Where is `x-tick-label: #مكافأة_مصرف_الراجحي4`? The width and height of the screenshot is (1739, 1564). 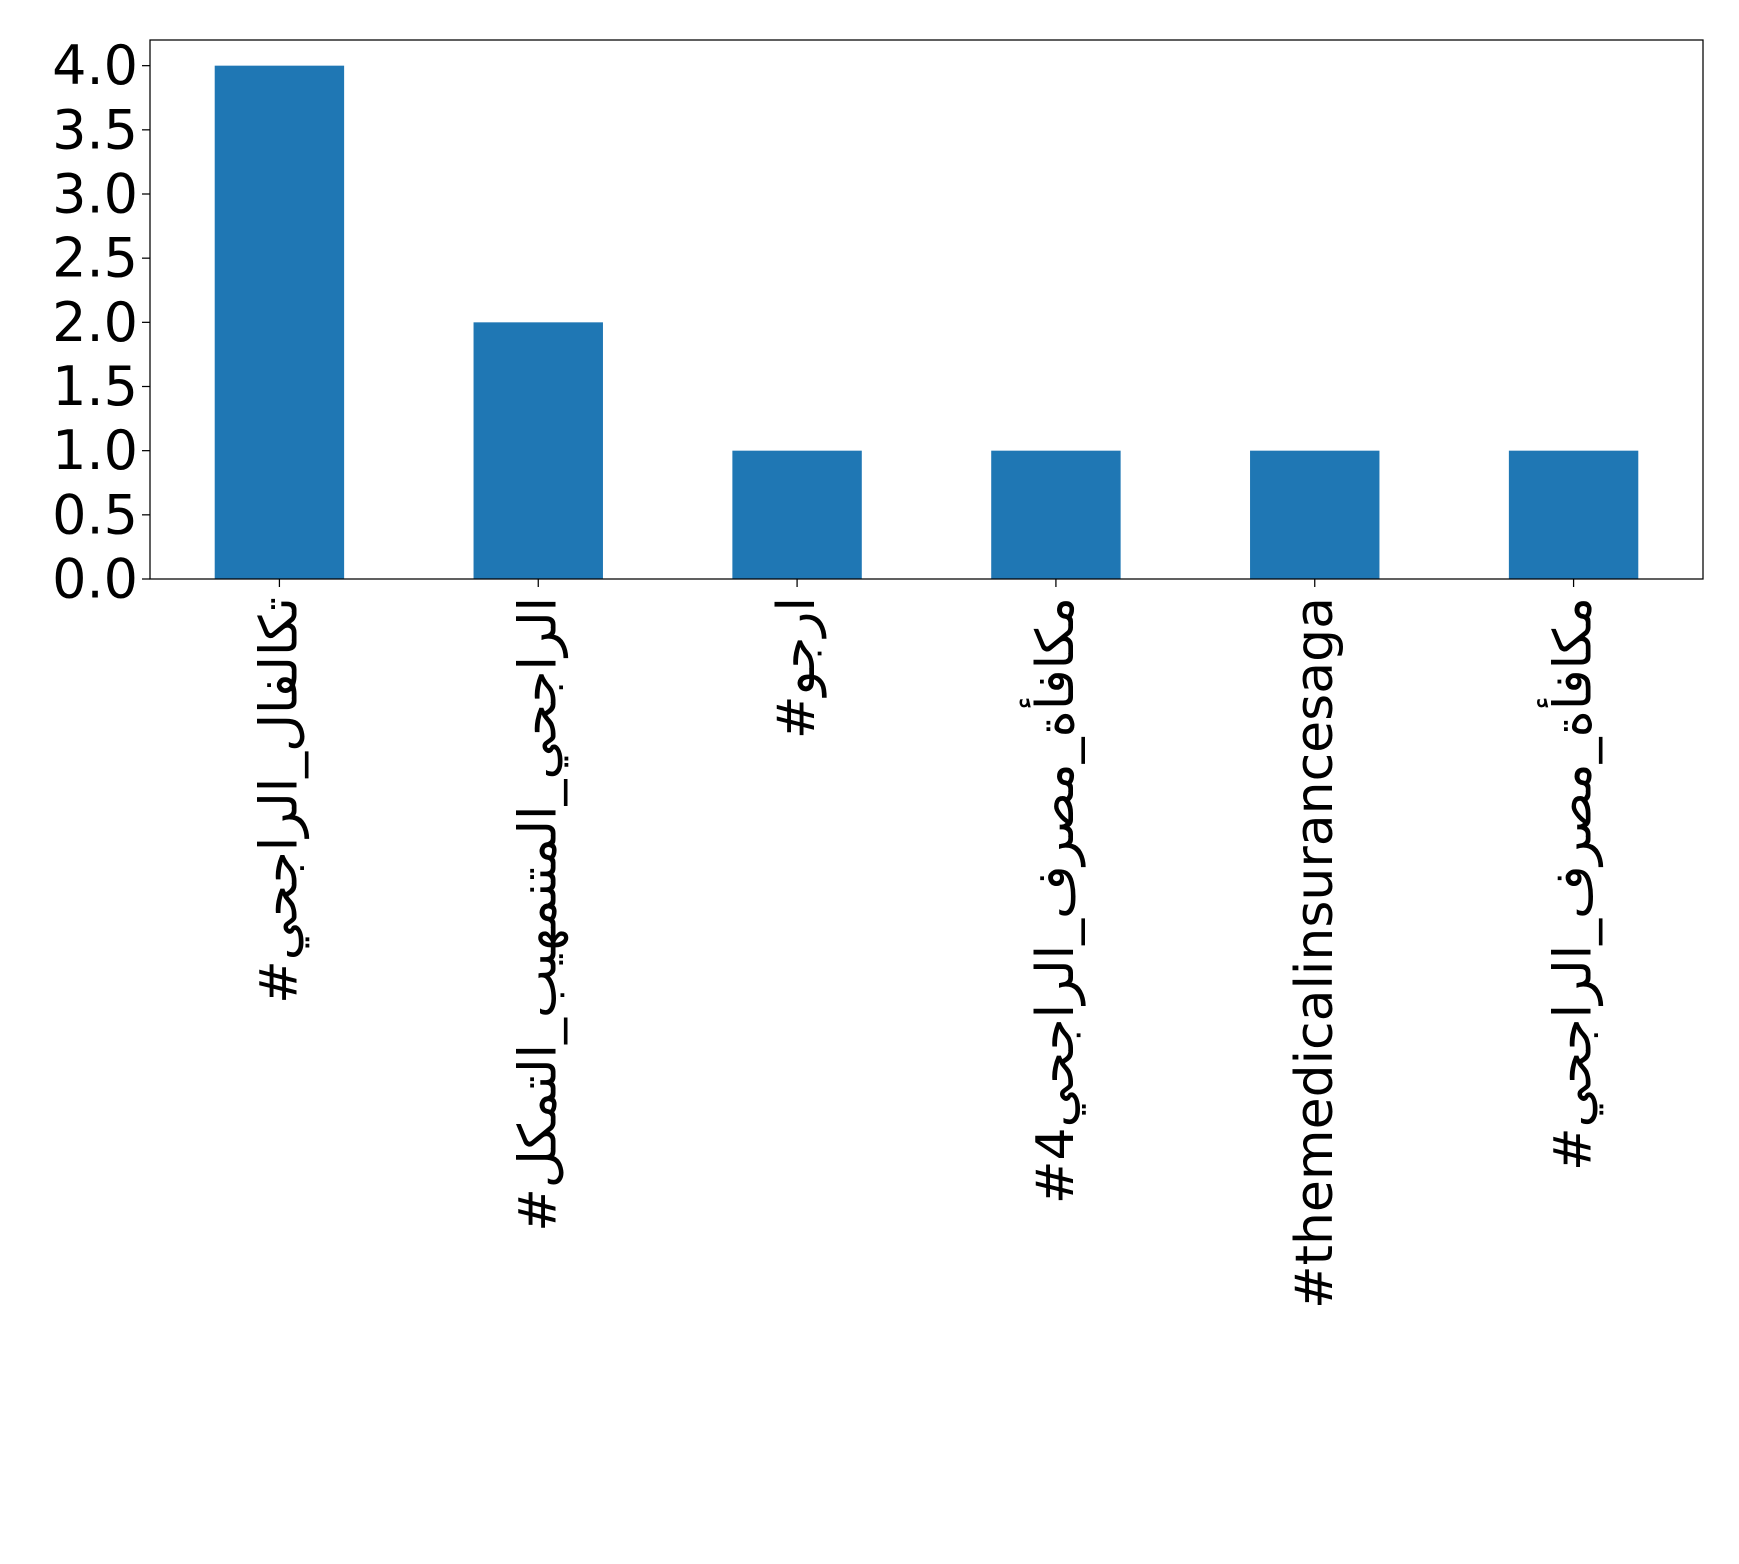 x-tick-label: #مكافأة_مصرف_الراجحي4 is located at coordinates (1052, 900).